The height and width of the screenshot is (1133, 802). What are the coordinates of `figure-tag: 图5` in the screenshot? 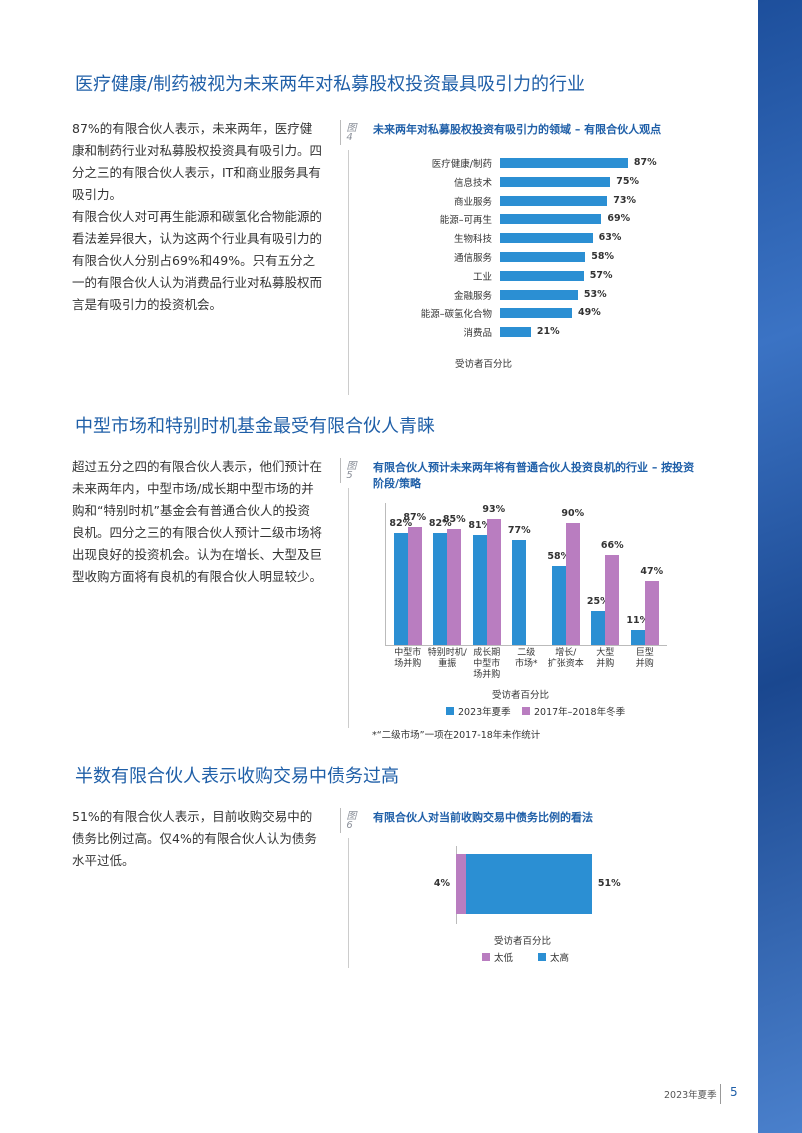 It's located at (349, 470).